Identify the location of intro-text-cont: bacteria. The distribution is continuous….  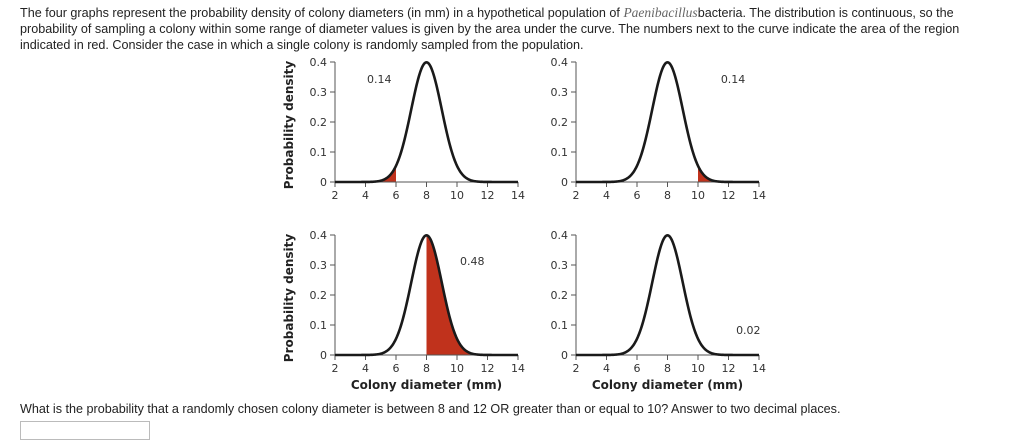
(490, 29).